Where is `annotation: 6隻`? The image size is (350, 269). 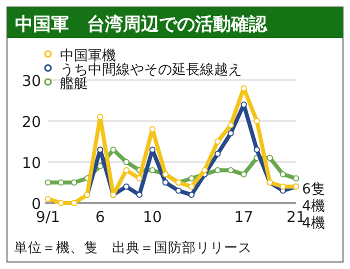 annotation: 6隻 is located at coordinates (313, 189).